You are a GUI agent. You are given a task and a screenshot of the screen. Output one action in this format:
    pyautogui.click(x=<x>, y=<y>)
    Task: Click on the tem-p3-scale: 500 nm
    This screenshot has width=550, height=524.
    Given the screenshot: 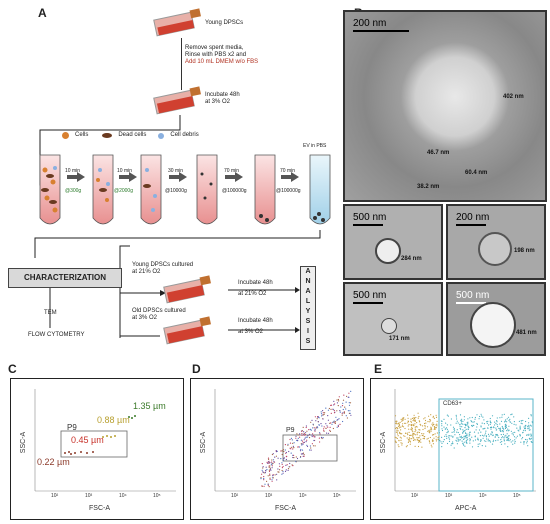 What is the action you would take?
    pyautogui.click(x=370, y=295)
    